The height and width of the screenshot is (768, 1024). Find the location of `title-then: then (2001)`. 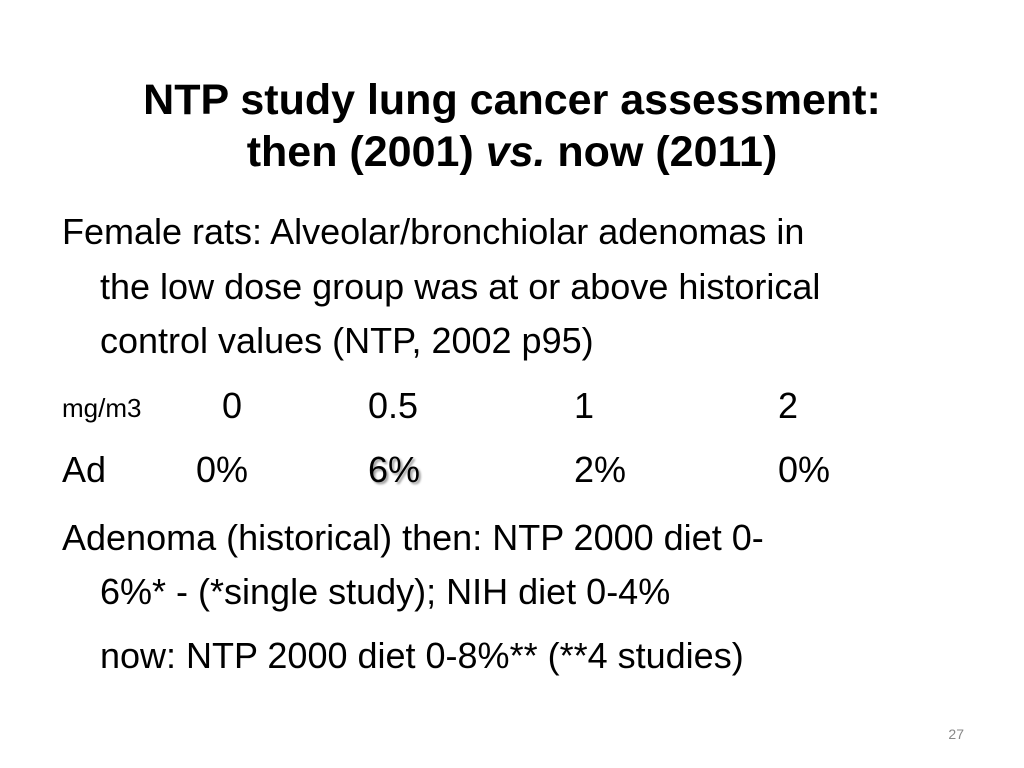

title-then: then (2001) is located at coordinates (366, 152).